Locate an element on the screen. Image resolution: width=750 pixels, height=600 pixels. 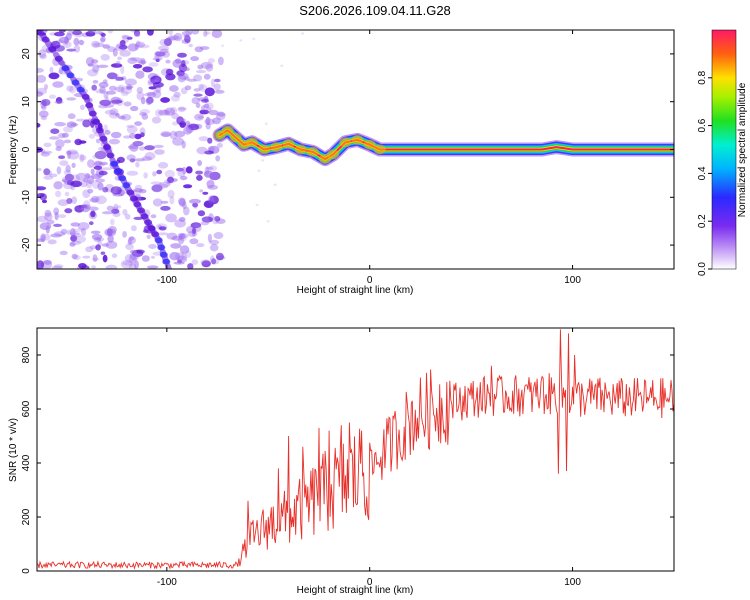
y-tick-label: -10 is located at coordinates (26, 197).